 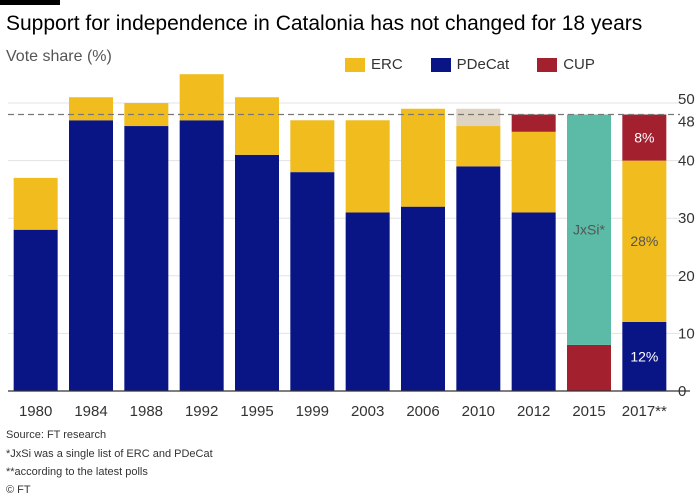 What do you see at coordinates (201, 411) in the screenshot?
I see `x-tick-label-1992: 1992` at bounding box center [201, 411].